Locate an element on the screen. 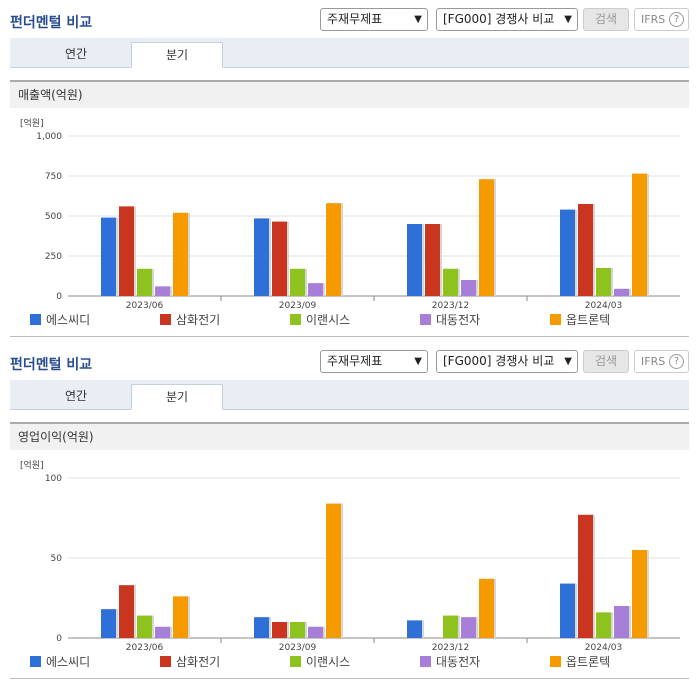 The image size is (696, 684). chevron-down-icon: ▼ is located at coordinates (418, 361).